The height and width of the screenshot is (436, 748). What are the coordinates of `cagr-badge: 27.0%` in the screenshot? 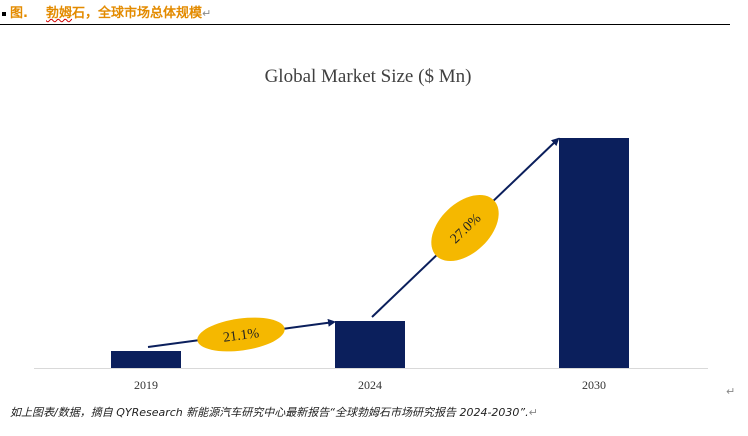 It's located at (465, 228).